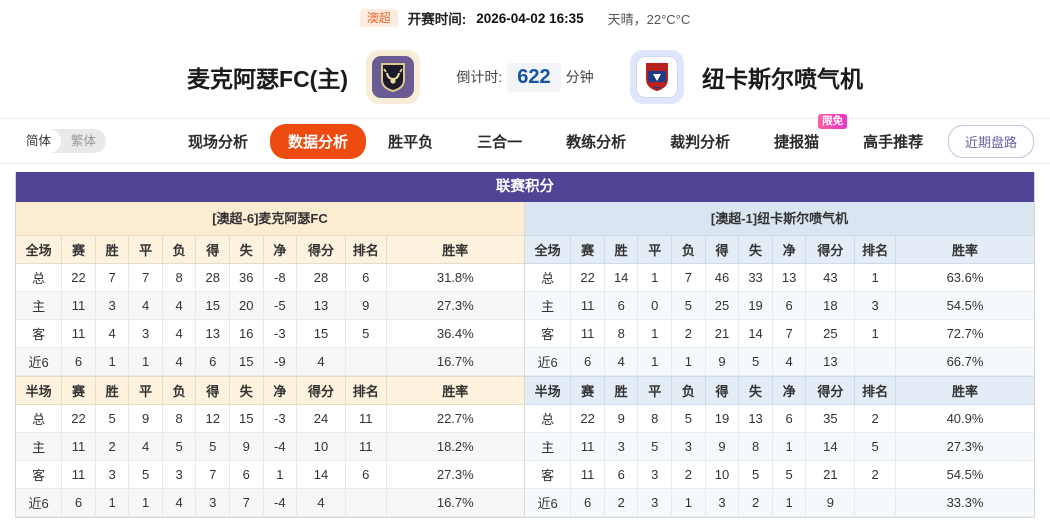 The width and height of the screenshot is (1050, 526). I want to click on cell-against: 2, so click(755, 502).